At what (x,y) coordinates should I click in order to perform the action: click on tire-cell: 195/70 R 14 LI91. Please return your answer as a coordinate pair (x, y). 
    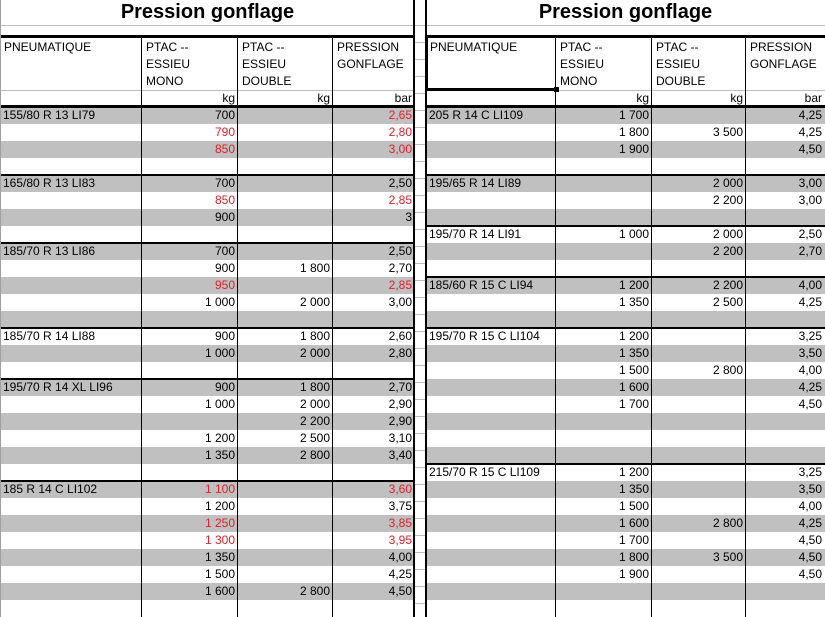
    Looking at the image, I should click on (475, 234).